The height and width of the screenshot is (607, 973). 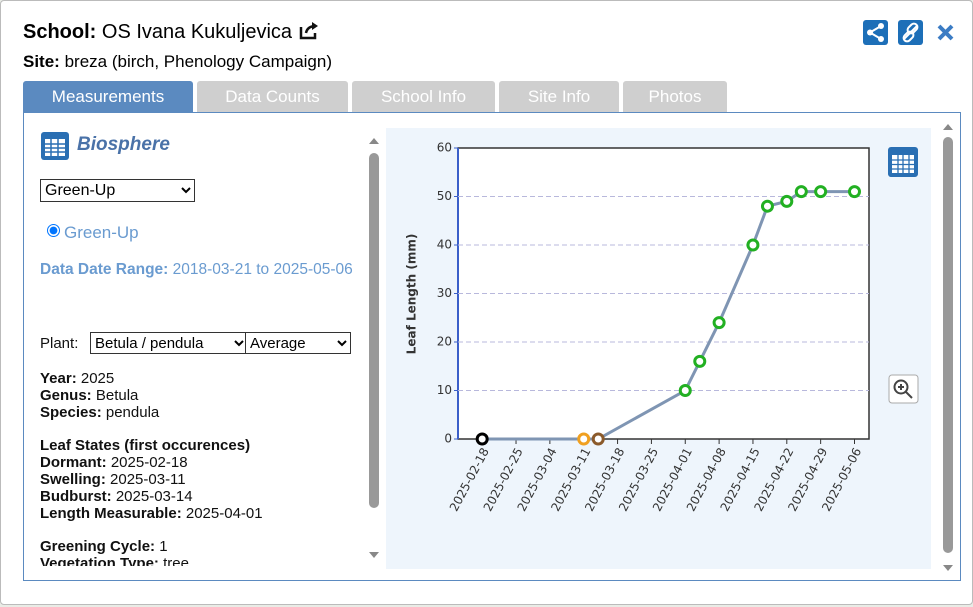 What do you see at coordinates (149, 462) in the screenshot?
I see `detail-value: 2025-02-18` at bounding box center [149, 462].